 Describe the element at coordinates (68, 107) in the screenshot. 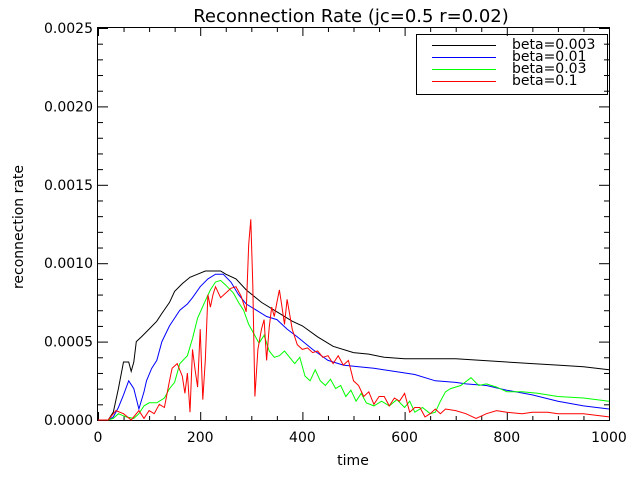

I see `y-tick-label: 0.0020` at that location.